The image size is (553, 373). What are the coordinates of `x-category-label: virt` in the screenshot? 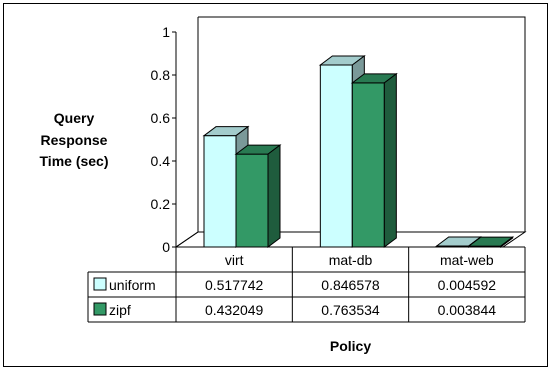 It's located at (234, 260).